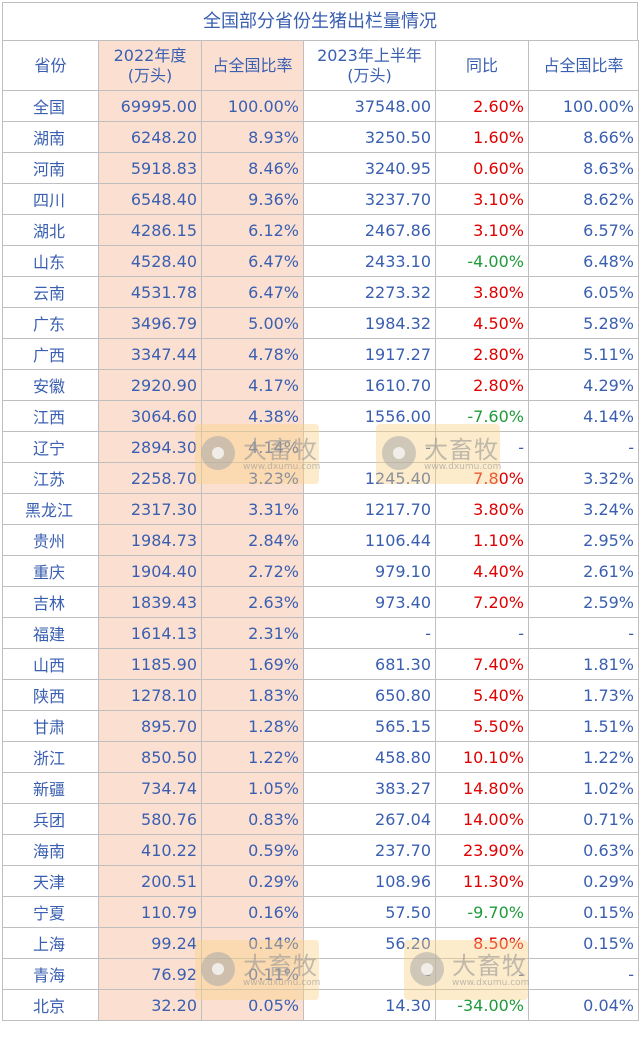 Image resolution: width=640 pixels, height=1053 pixels. I want to click on table-row: 海南 410.22 0.59% 237.70 23.90% 0.63%, so click(320, 850).